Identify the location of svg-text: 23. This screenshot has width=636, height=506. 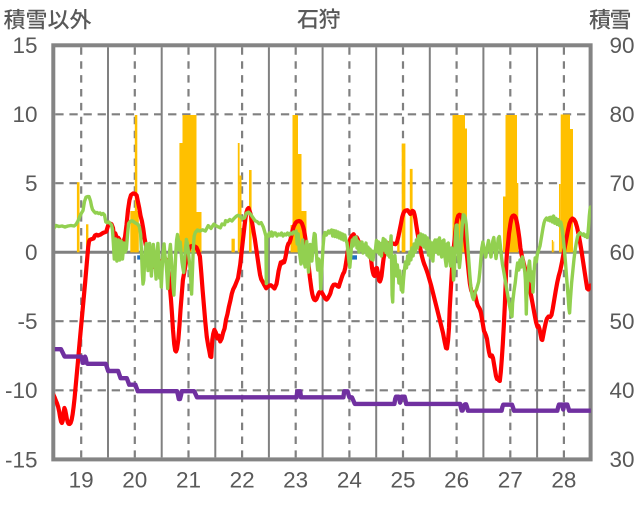
(295, 480).